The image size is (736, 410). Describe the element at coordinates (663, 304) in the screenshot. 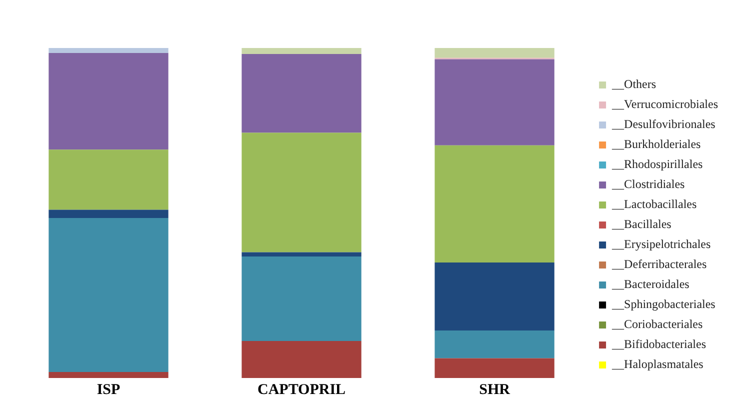

I see `legend-label: __Sphingobacteriales` at that location.